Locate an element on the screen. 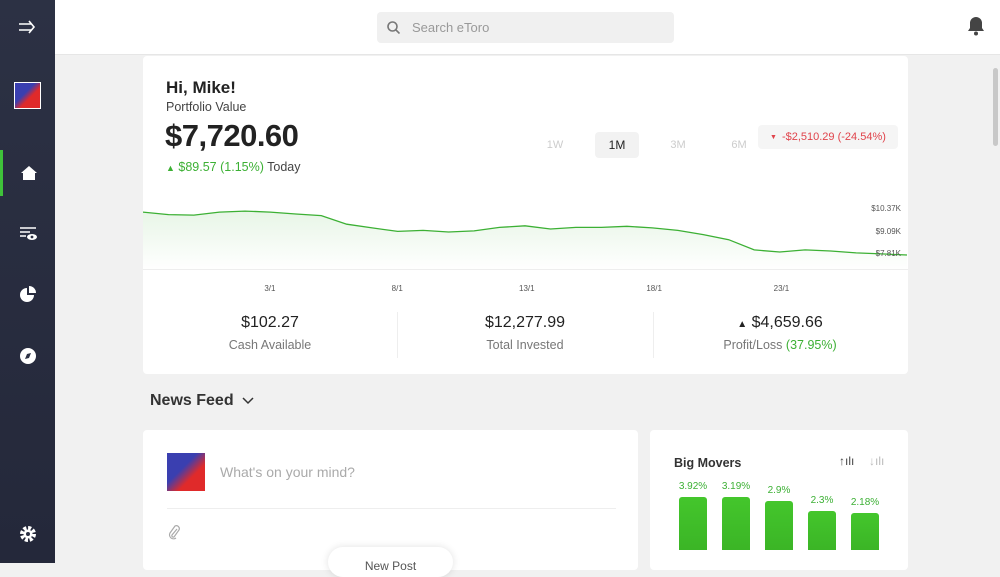 This screenshot has width=1000, height=577. y-tick-label: $10.37K is located at coordinates (886, 208).